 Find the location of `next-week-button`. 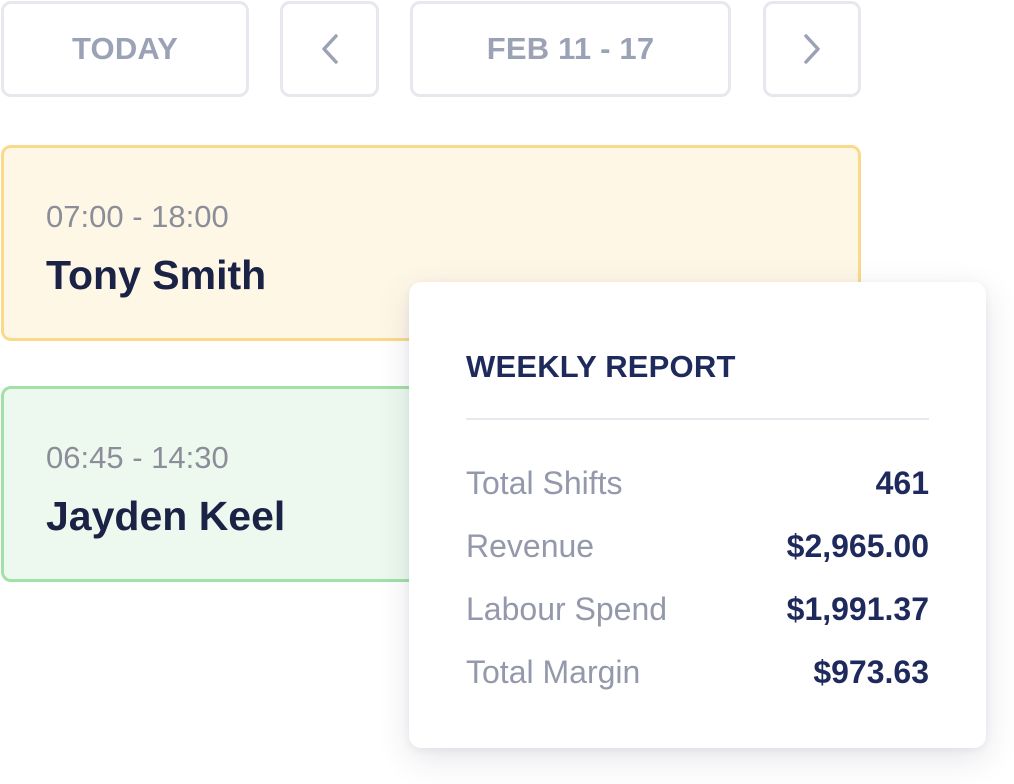

next-week-button is located at coordinates (812, 49).